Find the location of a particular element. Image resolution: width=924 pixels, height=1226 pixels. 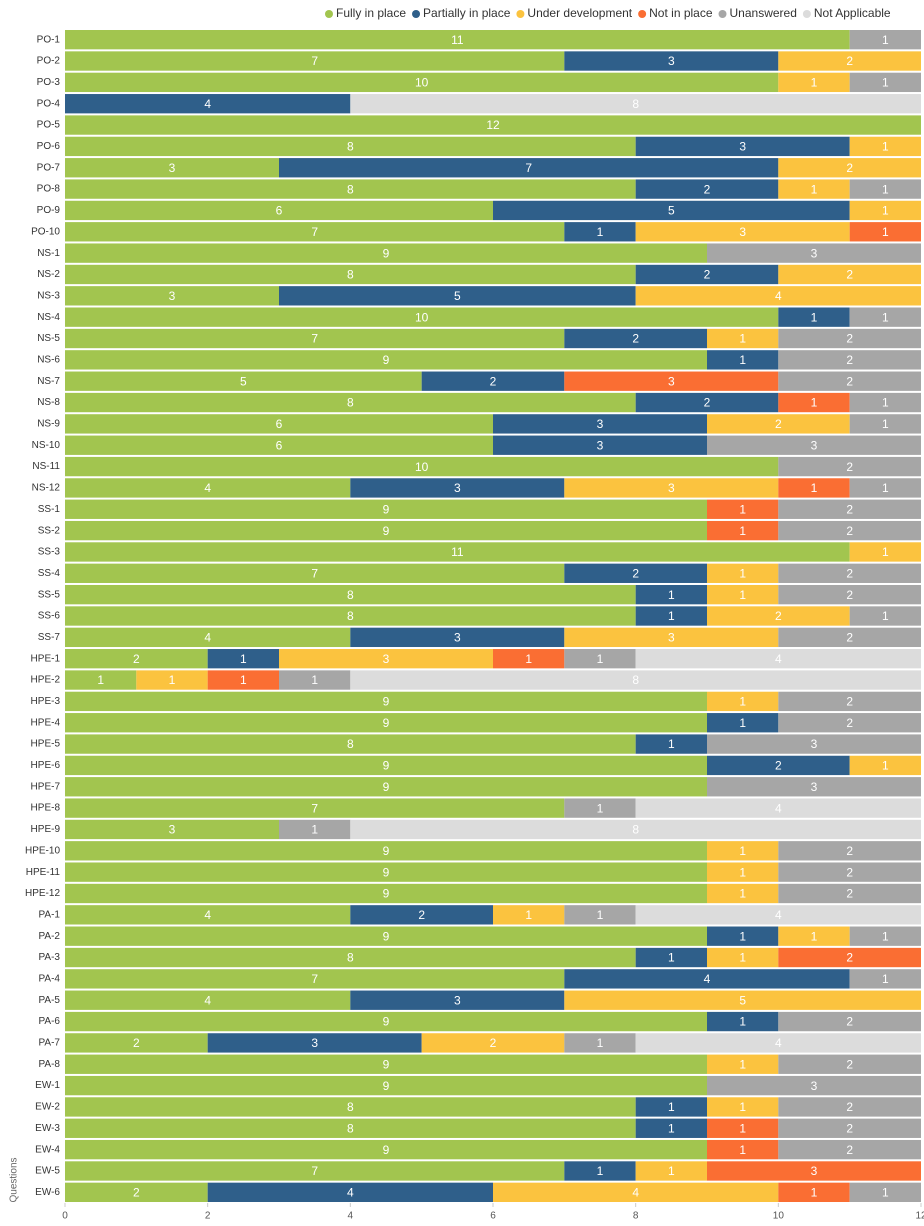

y-tick-label: NS-9 is located at coordinates (48, 424).